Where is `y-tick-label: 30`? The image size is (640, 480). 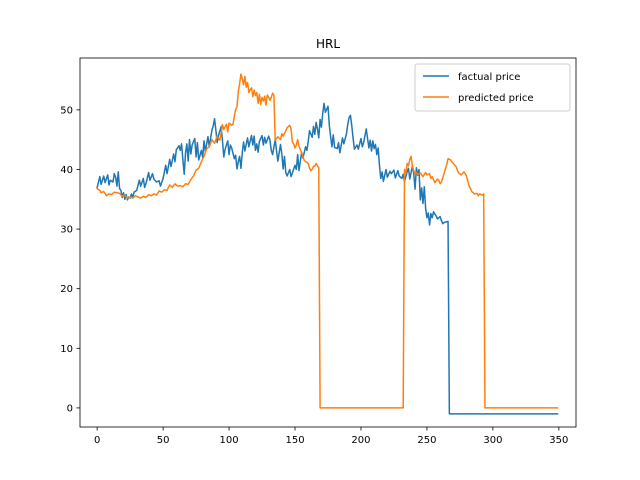 y-tick-label: 30 is located at coordinates (66, 230).